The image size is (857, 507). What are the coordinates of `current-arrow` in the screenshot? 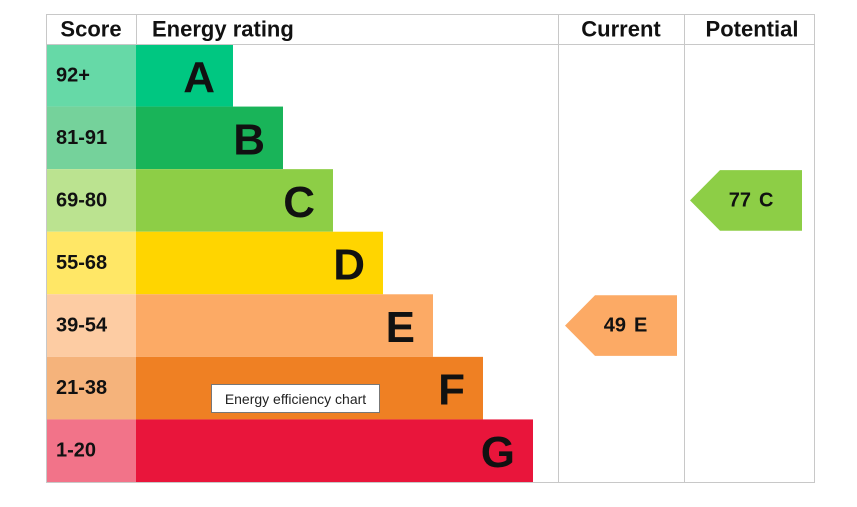 It's located at (621, 325).